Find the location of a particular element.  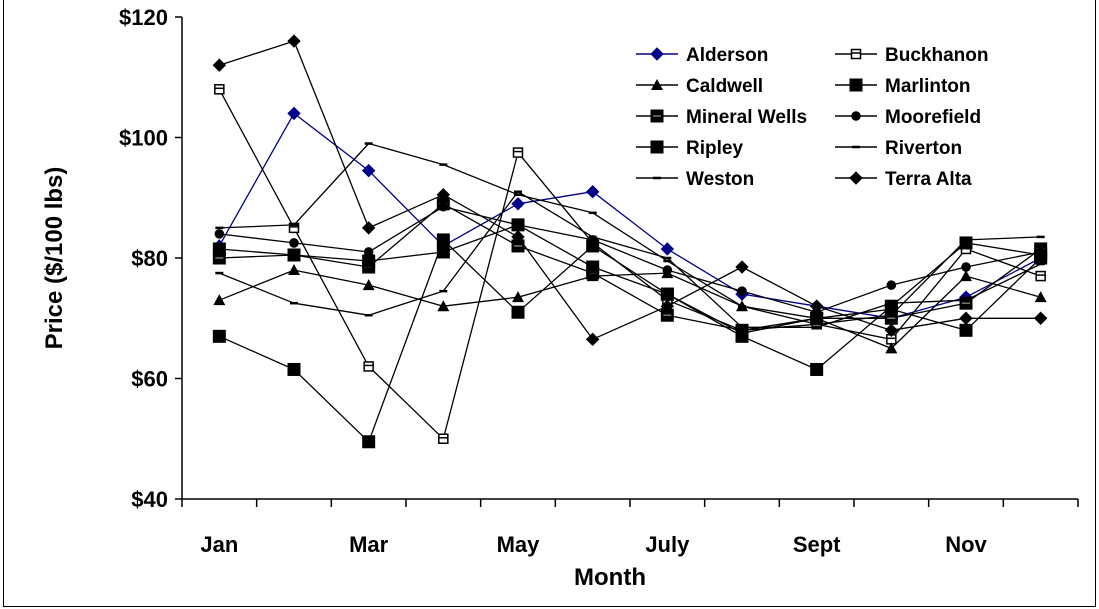

legend-label: Weston is located at coordinates (720, 179).